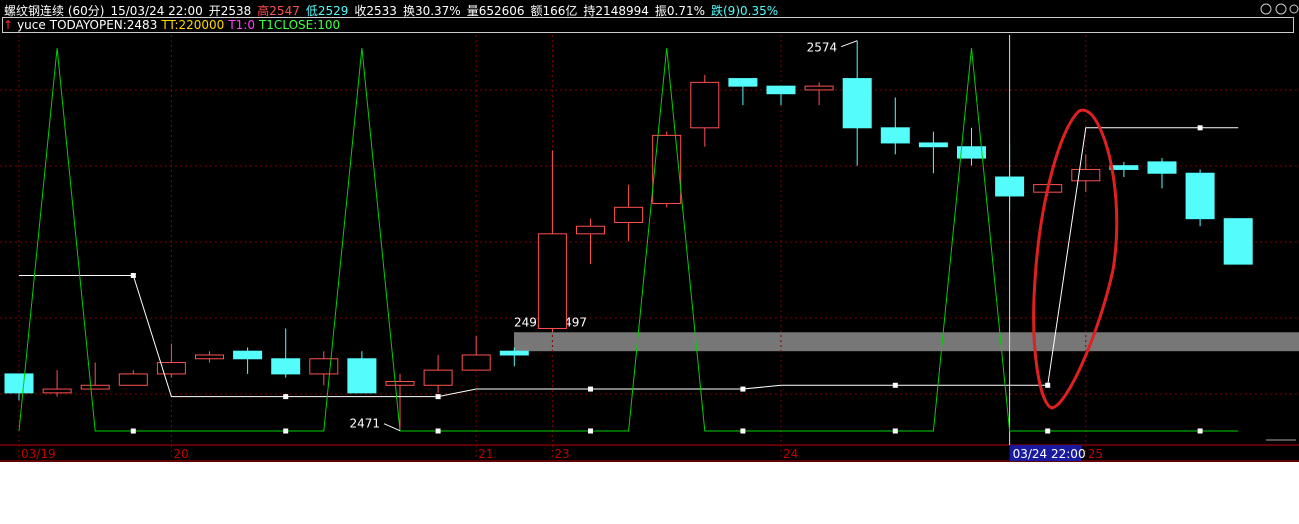 This screenshot has height=524, width=1299. I want to click on header-item: 收2533, so click(375, 11).